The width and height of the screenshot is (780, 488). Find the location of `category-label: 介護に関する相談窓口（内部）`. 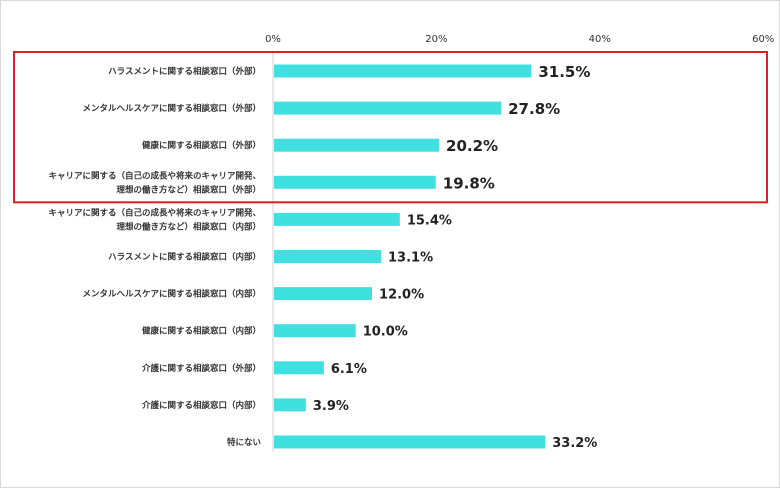

category-label: 介護に関する相談窓口（内部） is located at coordinates (201, 405).